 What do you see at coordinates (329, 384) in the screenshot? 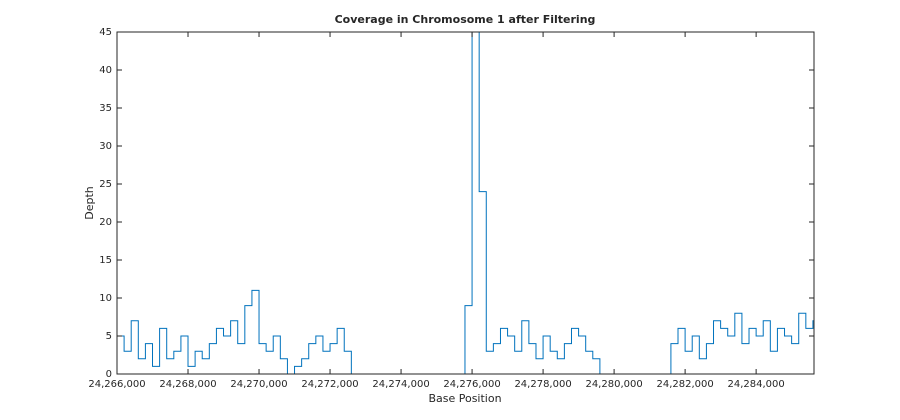
I see `x-tick-label: 24,272,000` at bounding box center [329, 384].